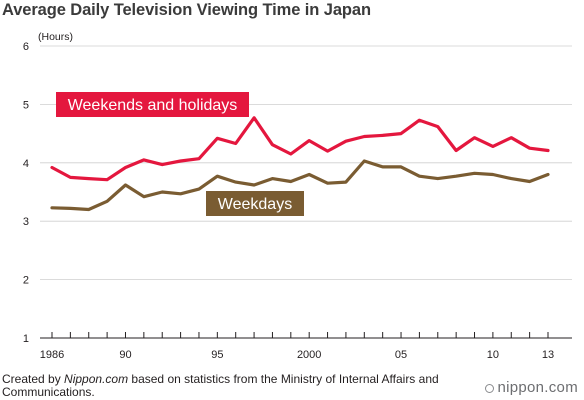 This screenshot has width=584, height=400. I want to click on x-tick-label: 05, so click(401, 355).